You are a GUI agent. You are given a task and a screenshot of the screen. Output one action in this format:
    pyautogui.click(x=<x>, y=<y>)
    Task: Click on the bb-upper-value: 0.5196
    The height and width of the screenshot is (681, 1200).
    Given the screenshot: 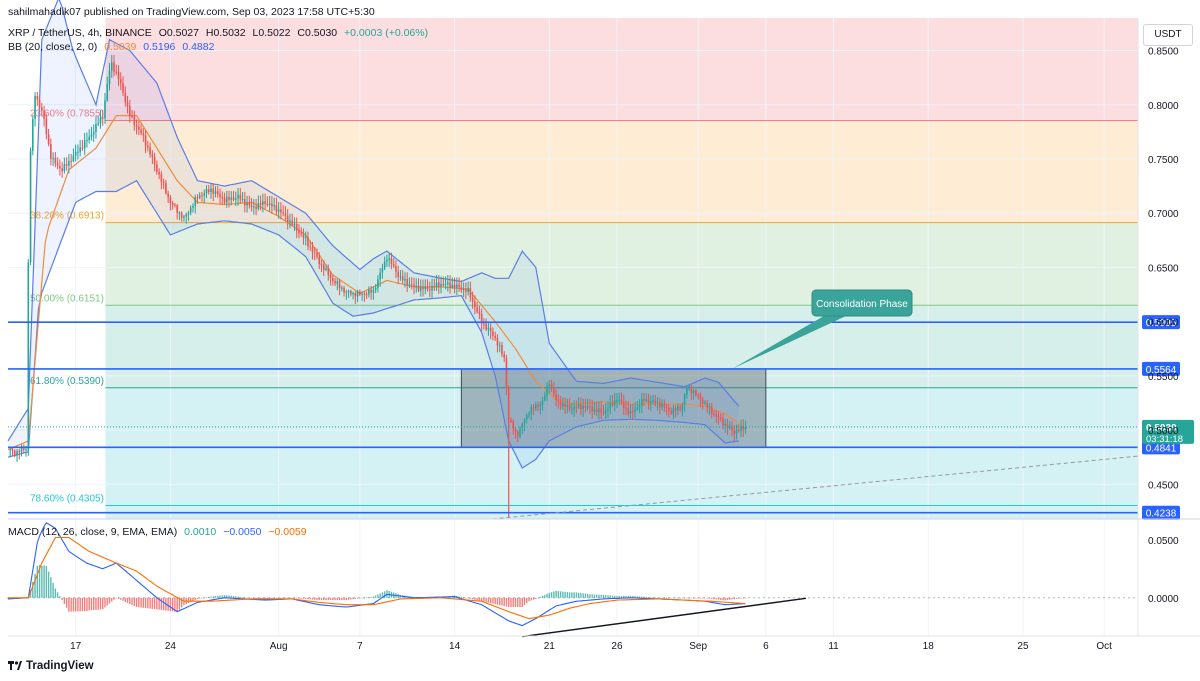 What is the action you would take?
    pyautogui.click(x=159, y=47)
    